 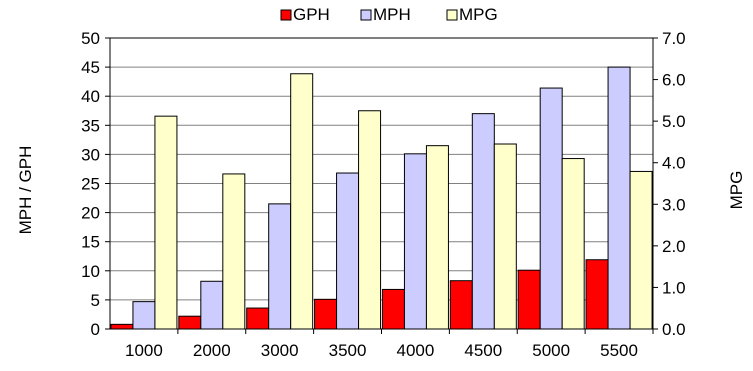 What do you see at coordinates (90, 213) in the screenshot?
I see `y-tick-label-left: 20` at bounding box center [90, 213].